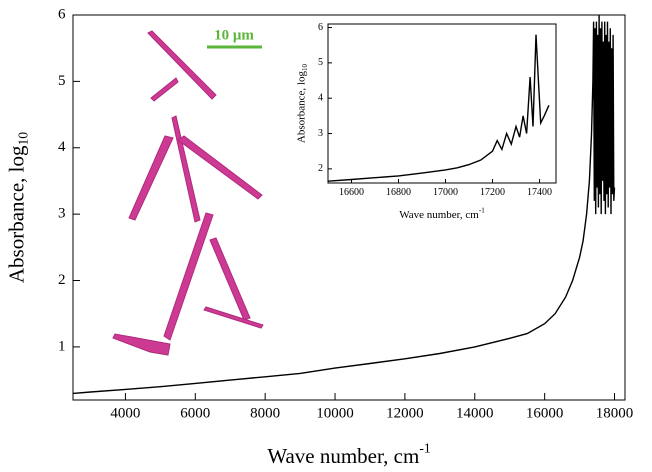  What do you see at coordinates (125, 414) in the screenshot?
I see `x-tick-label: 4000` at bounding box center [125, 414].